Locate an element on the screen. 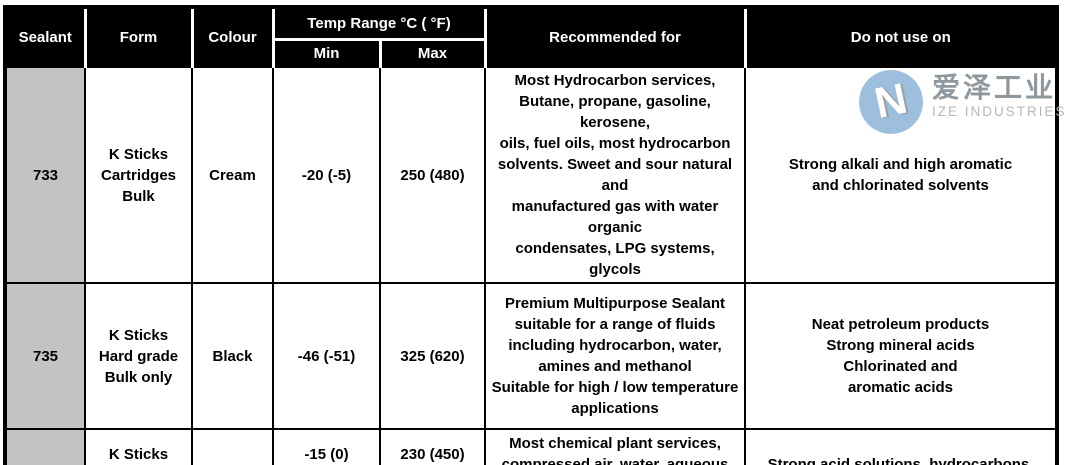  temp-min-value: -15 (0) -20 (-5) -25 (-13) is located at coordinates (326, 454).